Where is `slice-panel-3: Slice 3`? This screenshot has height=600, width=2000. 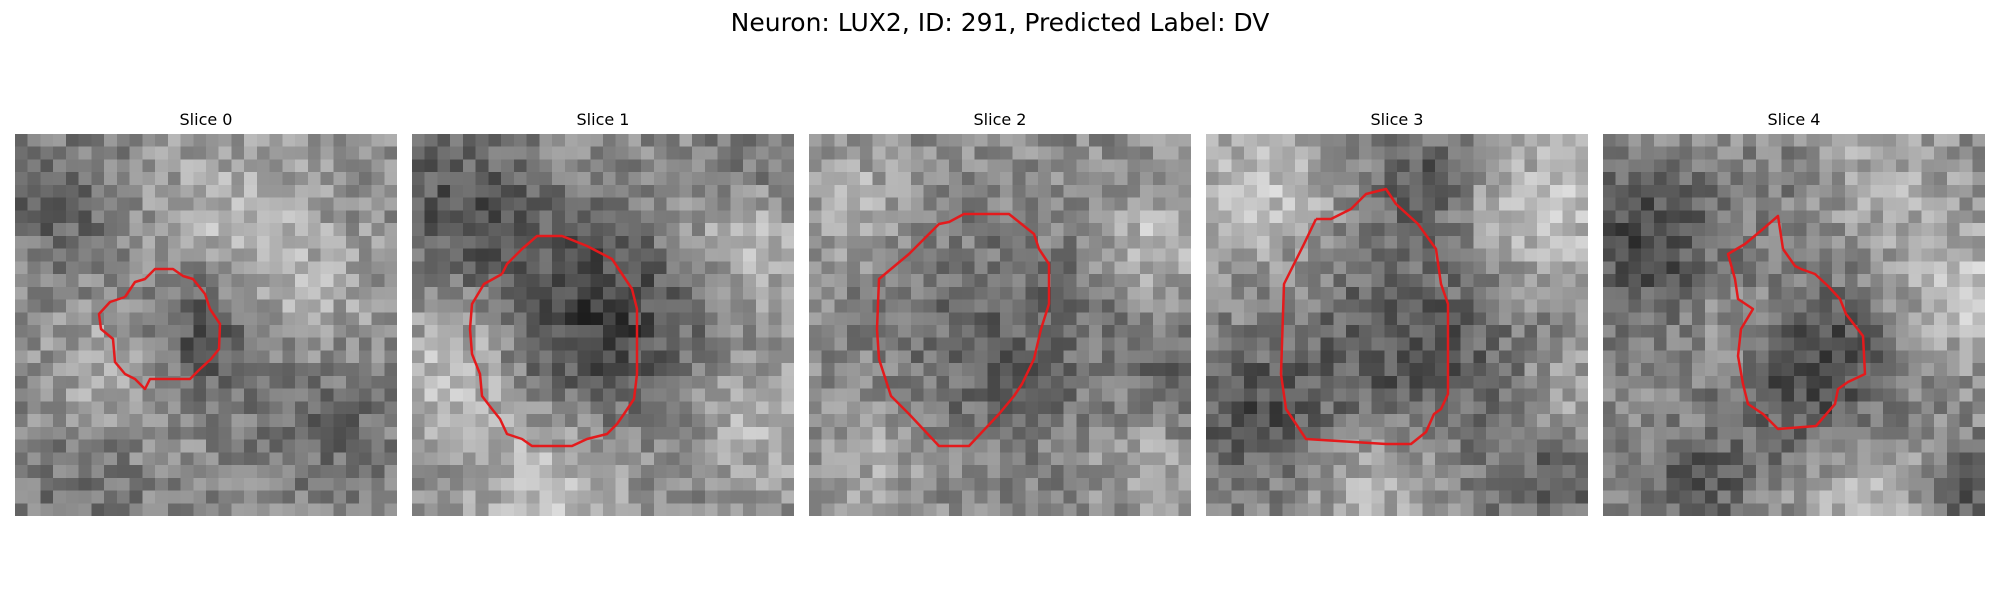
slice-panel-3: Slice 3 is located at coordinates (1397, 315).